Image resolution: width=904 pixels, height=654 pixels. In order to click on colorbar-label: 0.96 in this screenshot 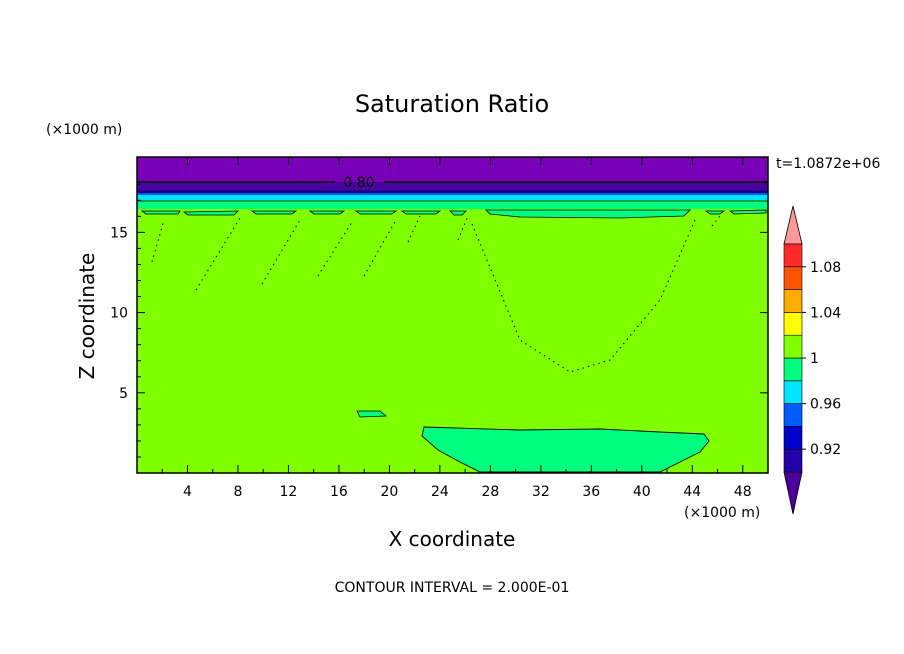, I will do `click(825, 405)`.